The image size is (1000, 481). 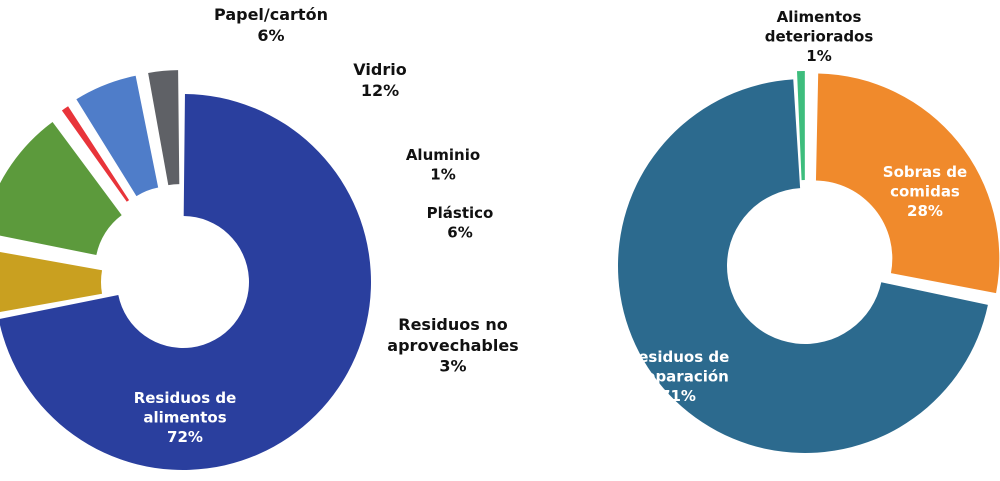 What do you see at coordinates (460, 223) in the screenshot?
I see `slice-label-plastico: Plástico 6%` at bounding box center [460, 223].